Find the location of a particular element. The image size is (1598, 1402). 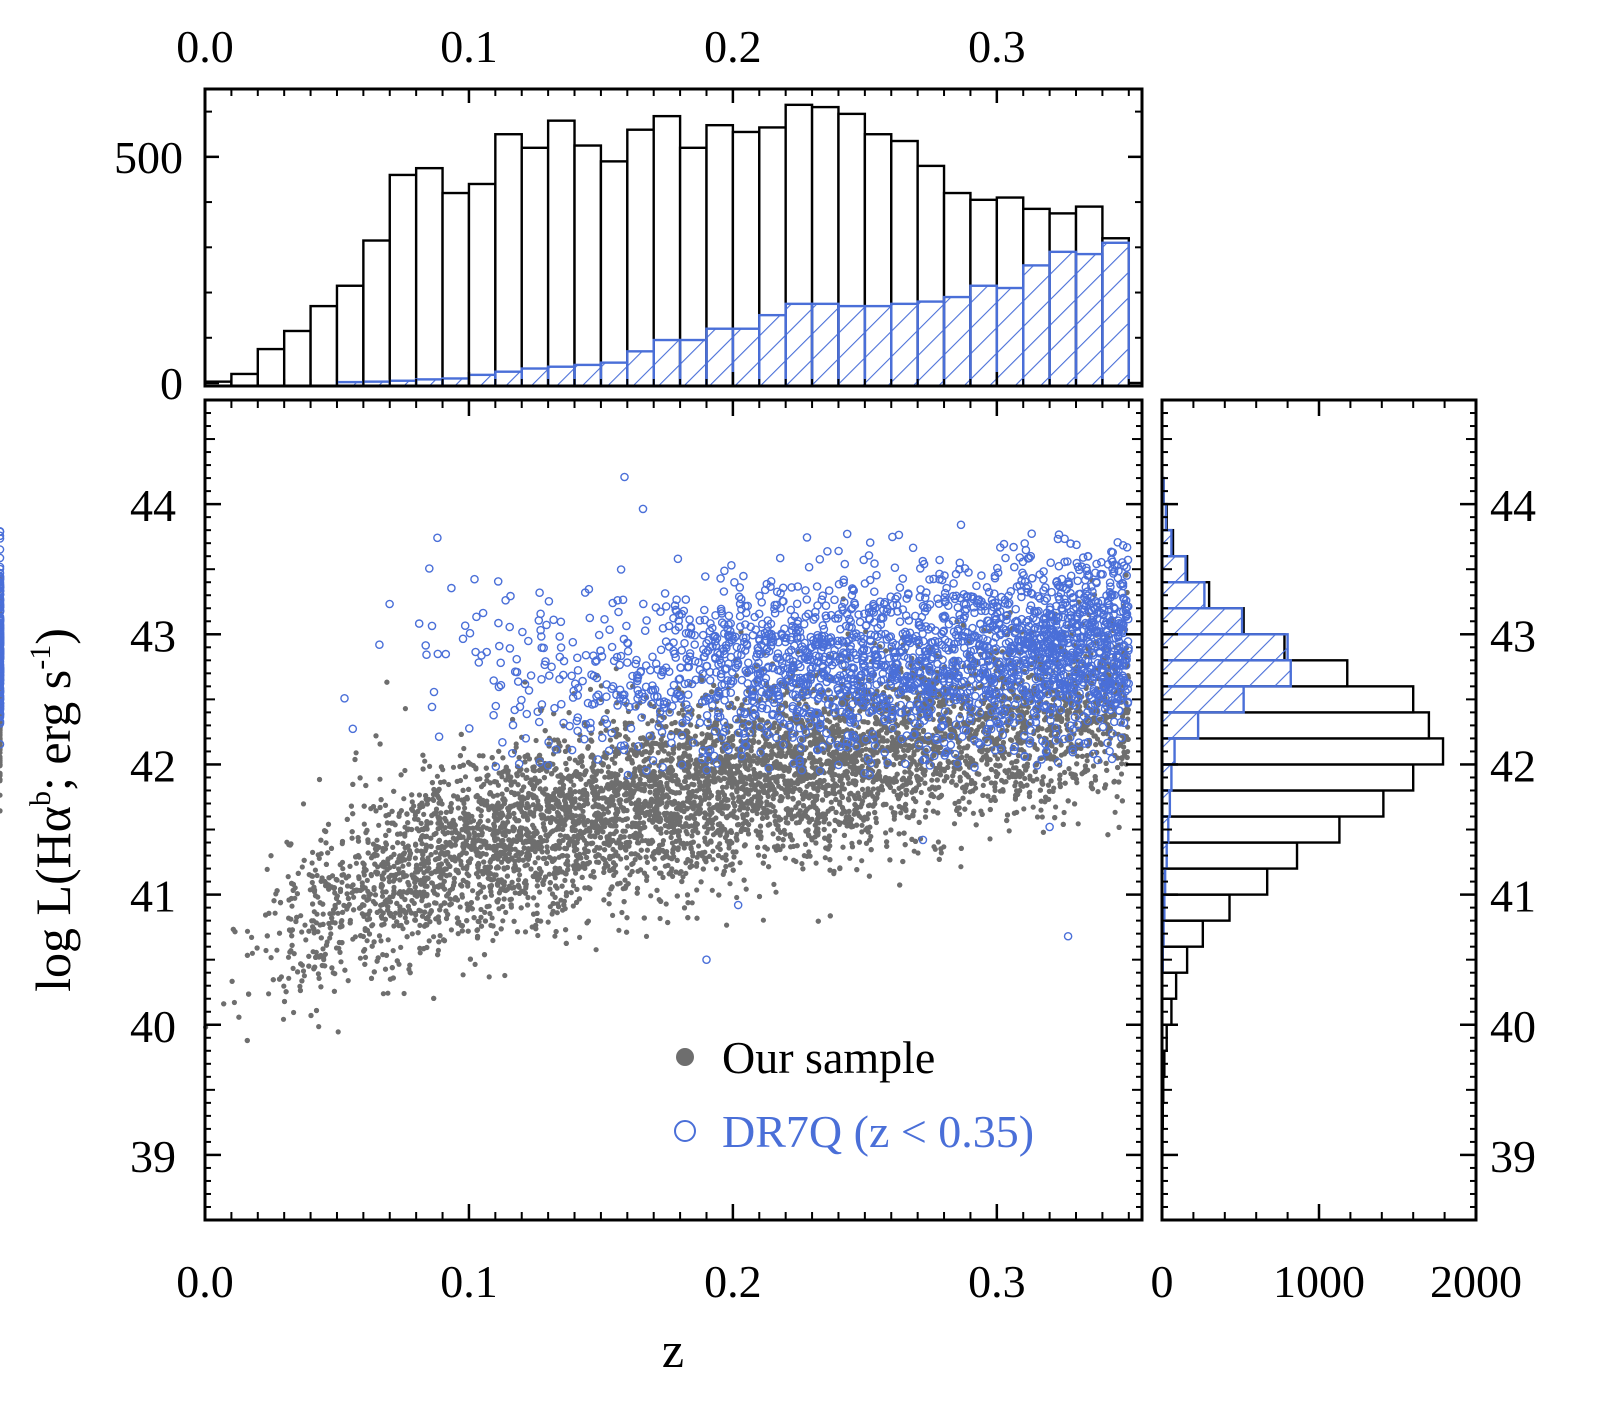

top-histogram-dr7q-bars is located at coordinates (733, 314).